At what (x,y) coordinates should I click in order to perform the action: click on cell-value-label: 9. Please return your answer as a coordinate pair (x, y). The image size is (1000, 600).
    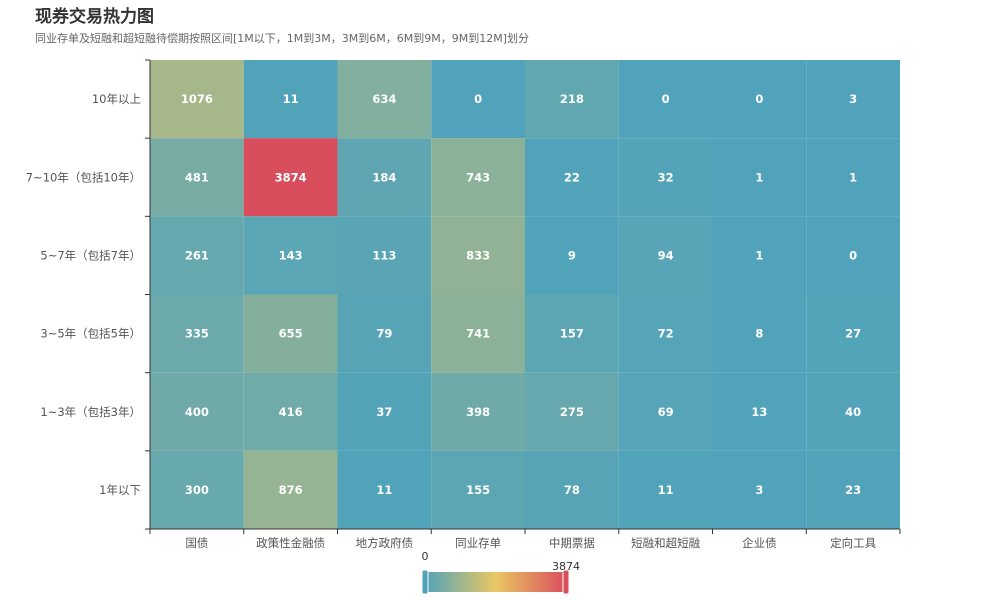
    Looking at the image, I should click on (572, 255).